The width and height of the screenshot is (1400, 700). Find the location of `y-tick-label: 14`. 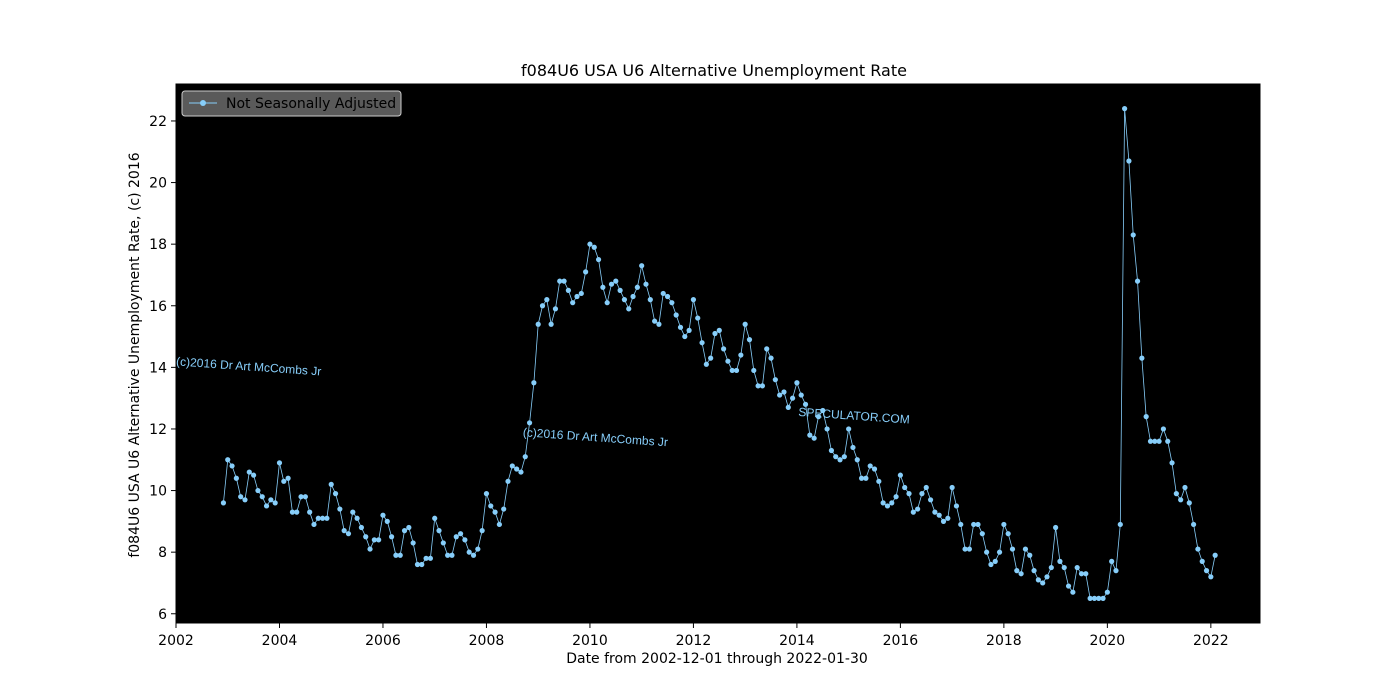

y-tick-label: 14 is located at coordinates (158, 368).